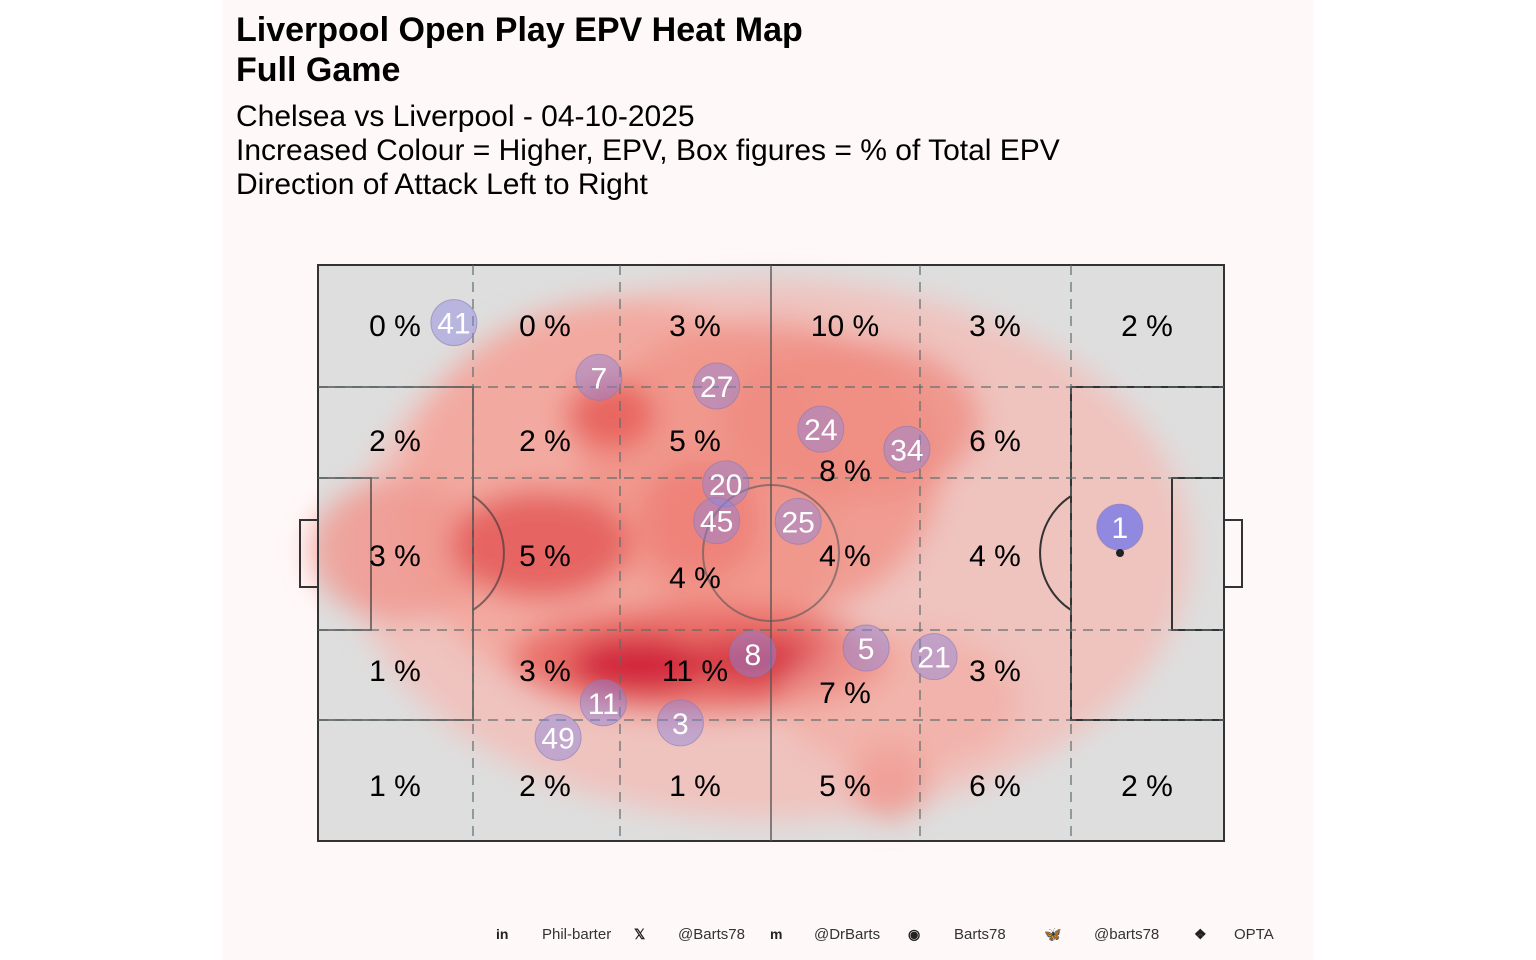 This screenshot has height=960, width=1536. I want to click on footer-text: @barts78, so click(1127, 934).